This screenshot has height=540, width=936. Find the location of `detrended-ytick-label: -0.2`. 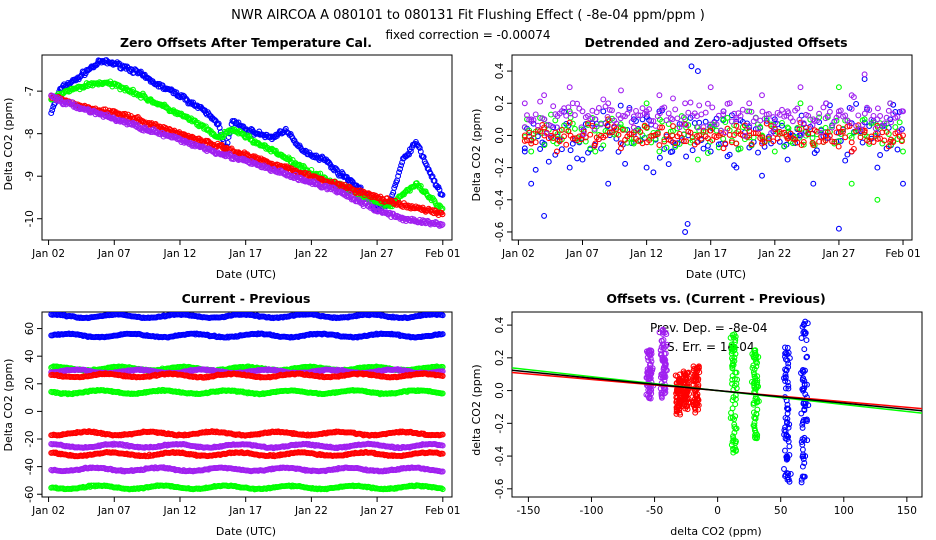

detrended-ytick-label: -0.2 is located at coordinates (500, 167).